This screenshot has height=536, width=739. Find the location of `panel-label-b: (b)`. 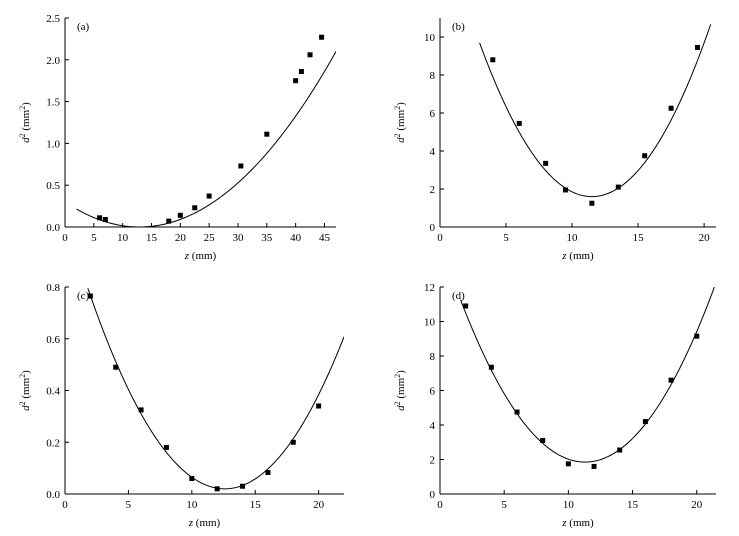

panel-label-b: (b) is located at coordinates (458, 27).